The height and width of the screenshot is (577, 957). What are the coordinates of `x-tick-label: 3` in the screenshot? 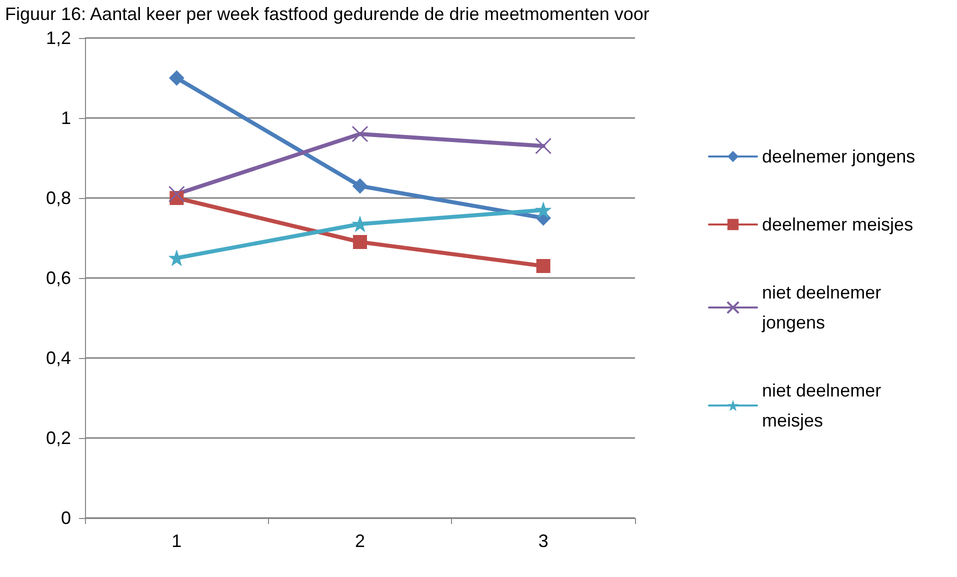 It's located at (543, 541).